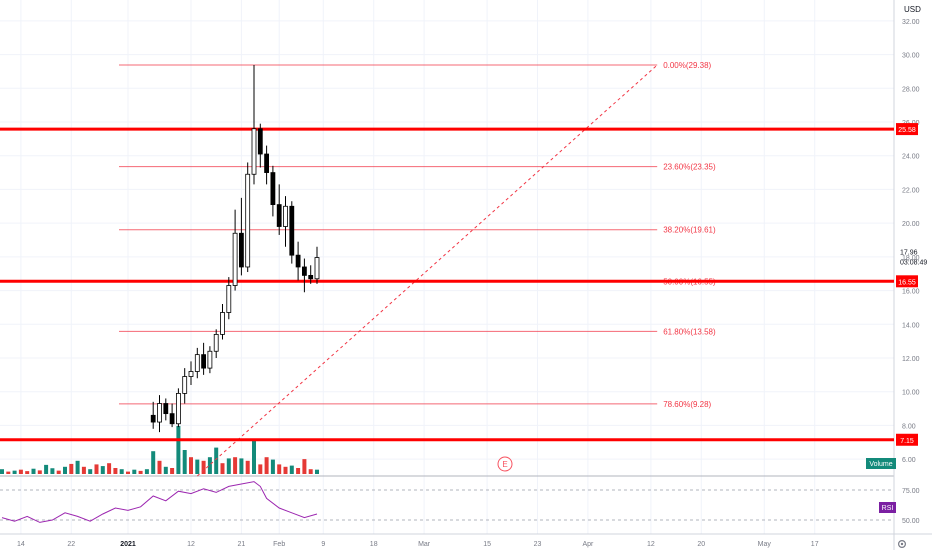 The image size is (932, 555). I want to click on rsi-tick-label: 50.00, so click(911, 521).